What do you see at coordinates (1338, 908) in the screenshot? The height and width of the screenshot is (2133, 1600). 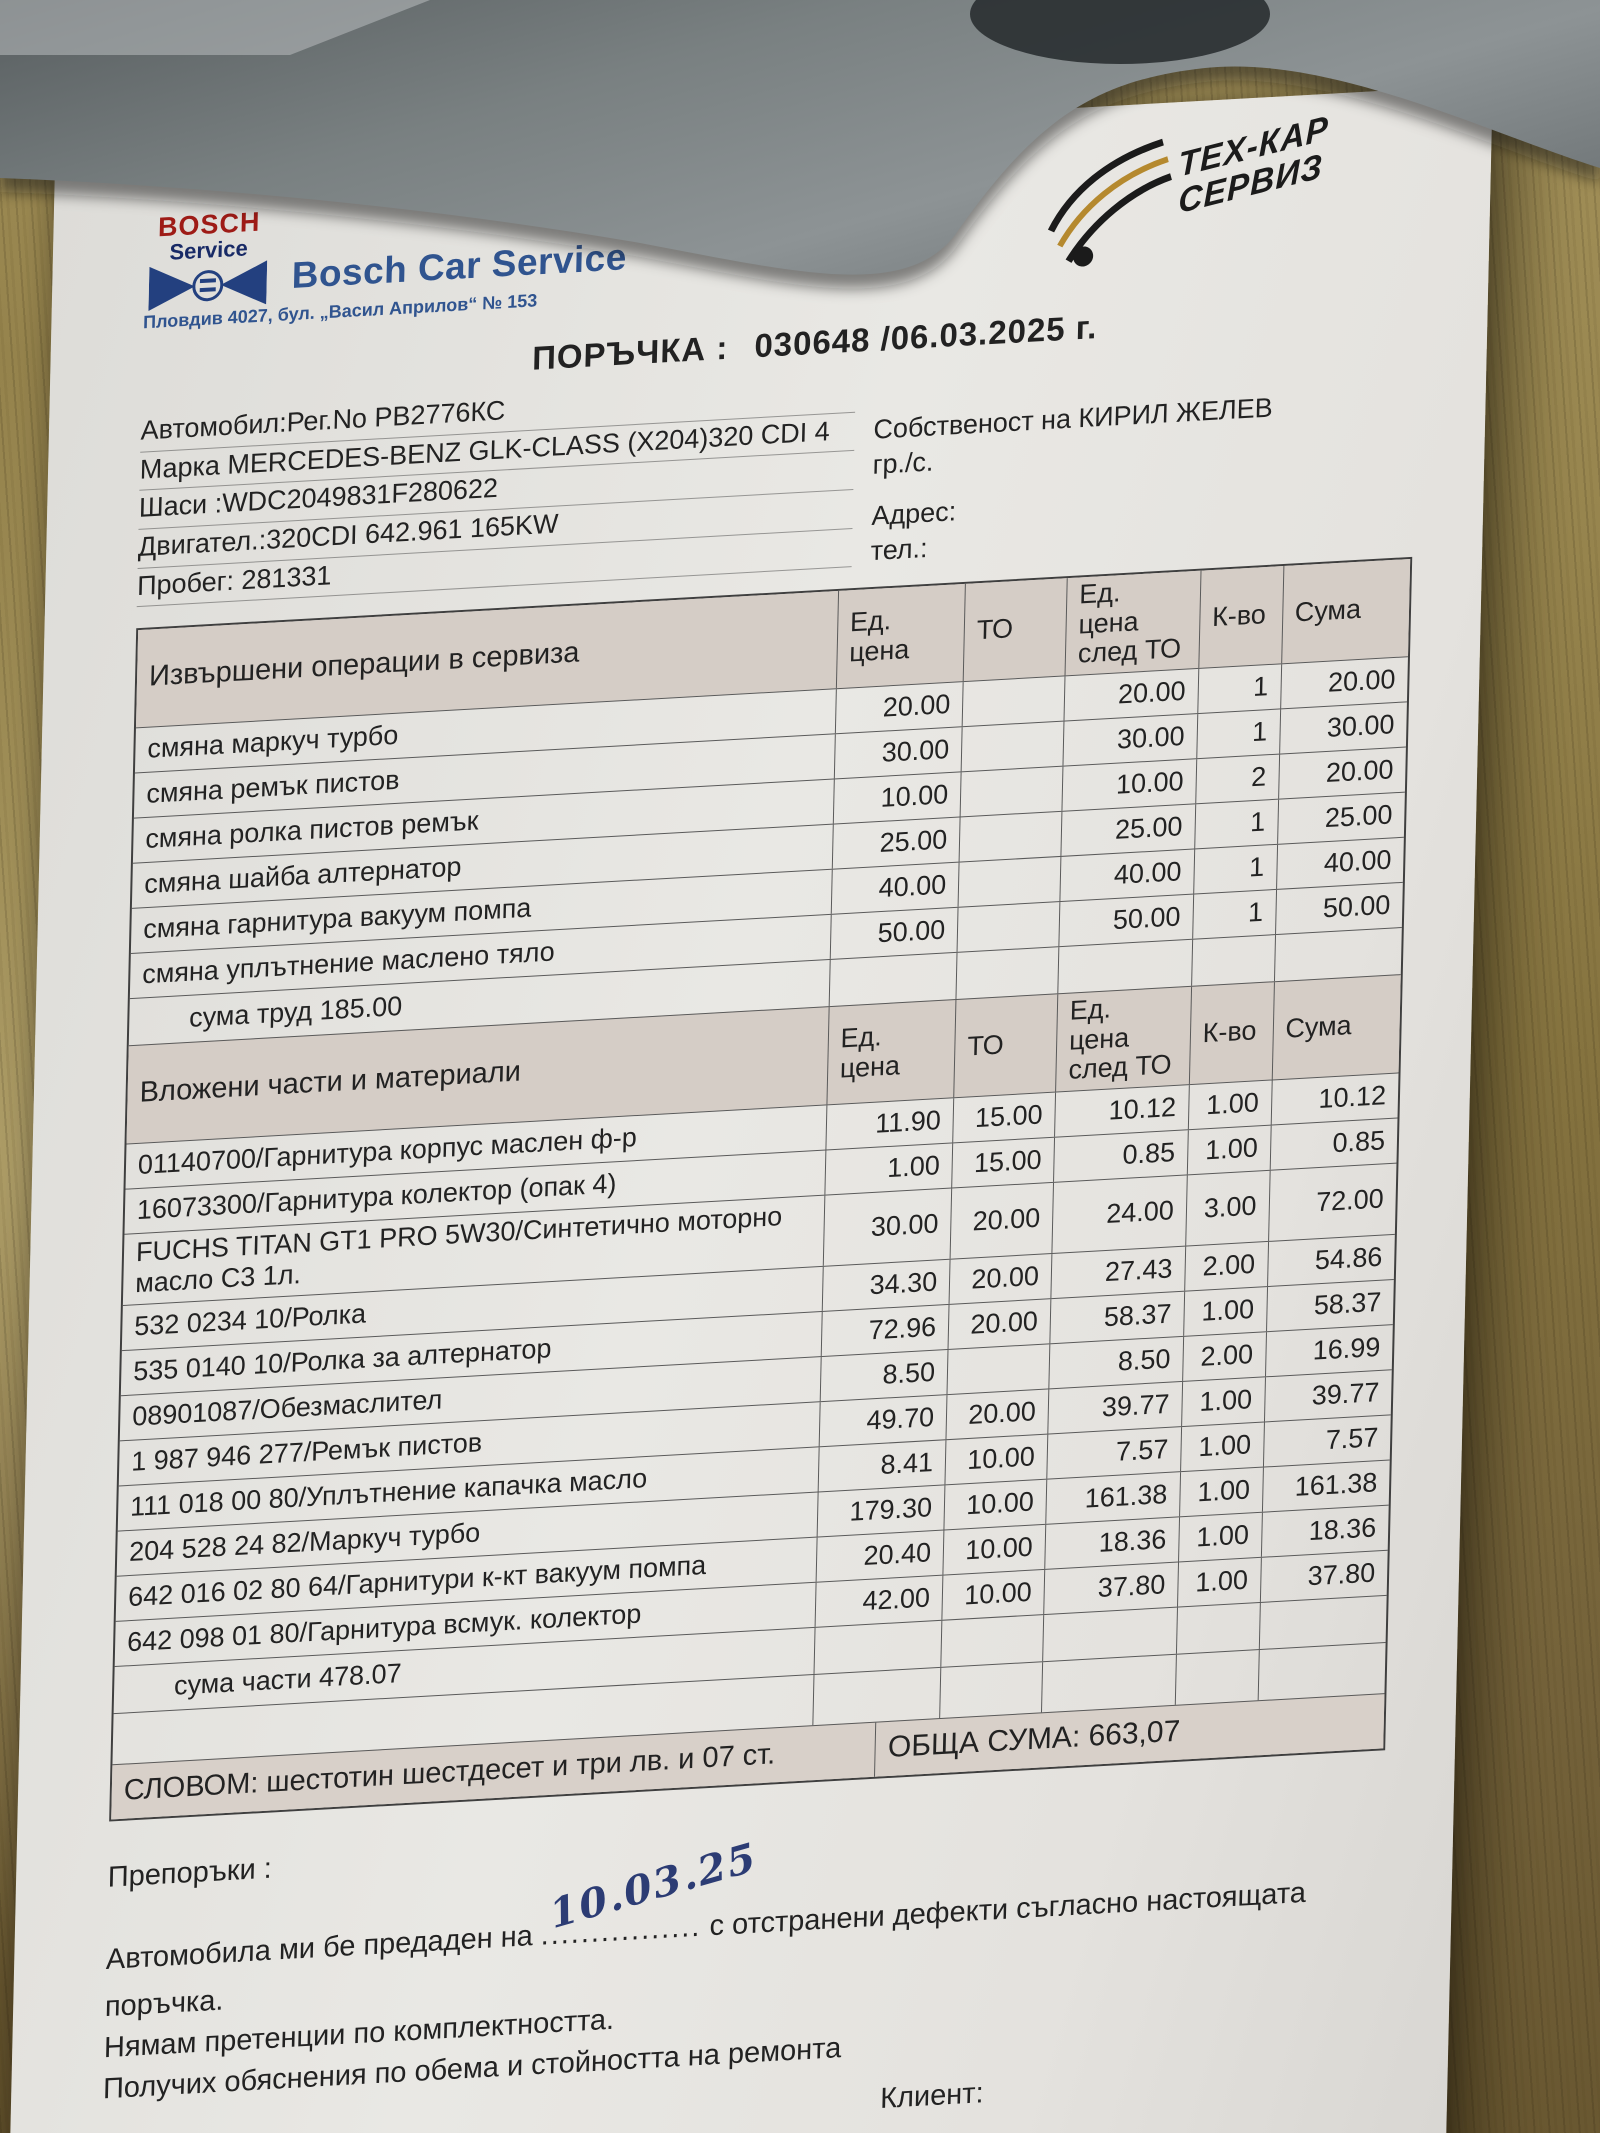 I see `op-sum-cell: 50.00` at bounding box center [1338, 908].